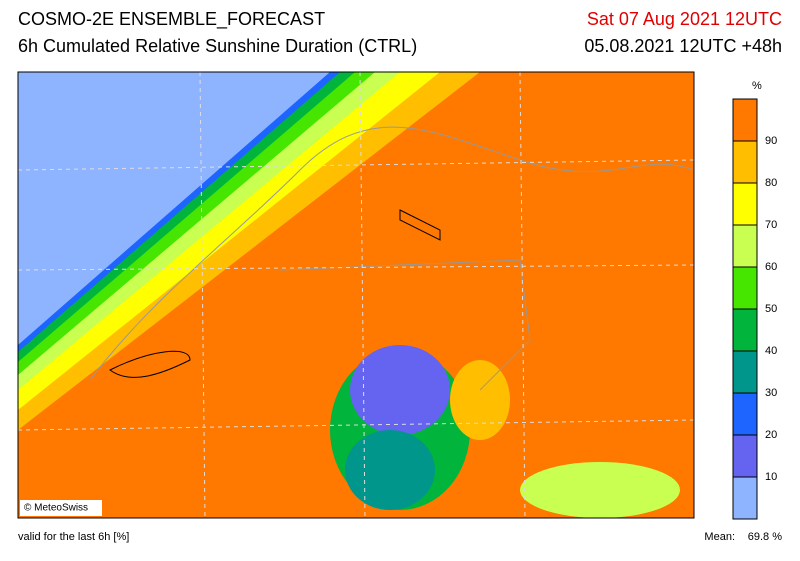 This screenshot has height=561, width=800. I want to click on legend: 10 20 30 40 50 60 70 80 90, so click(754, 309).